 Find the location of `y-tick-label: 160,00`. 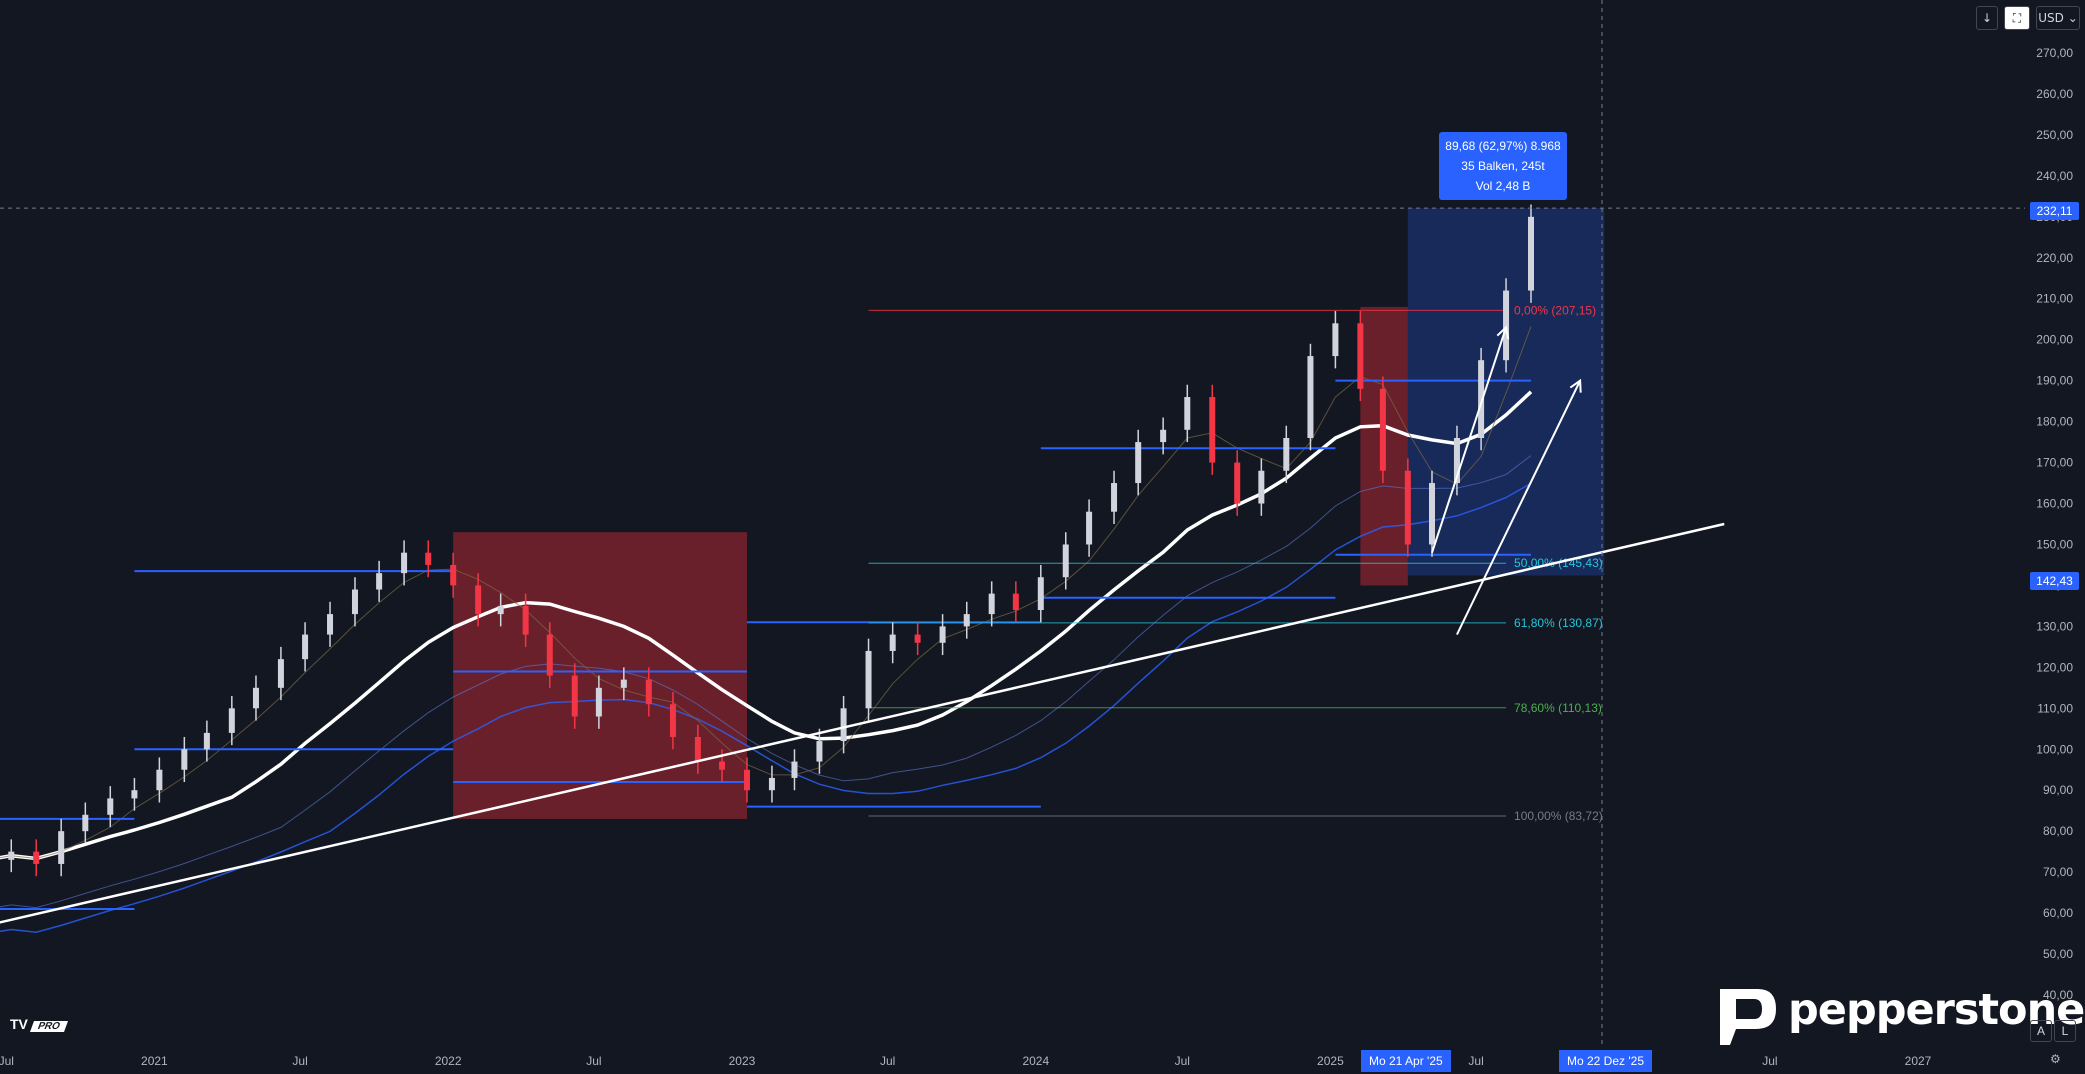

y-tick-label: 160,00 is located at coordinates (2054, 504).